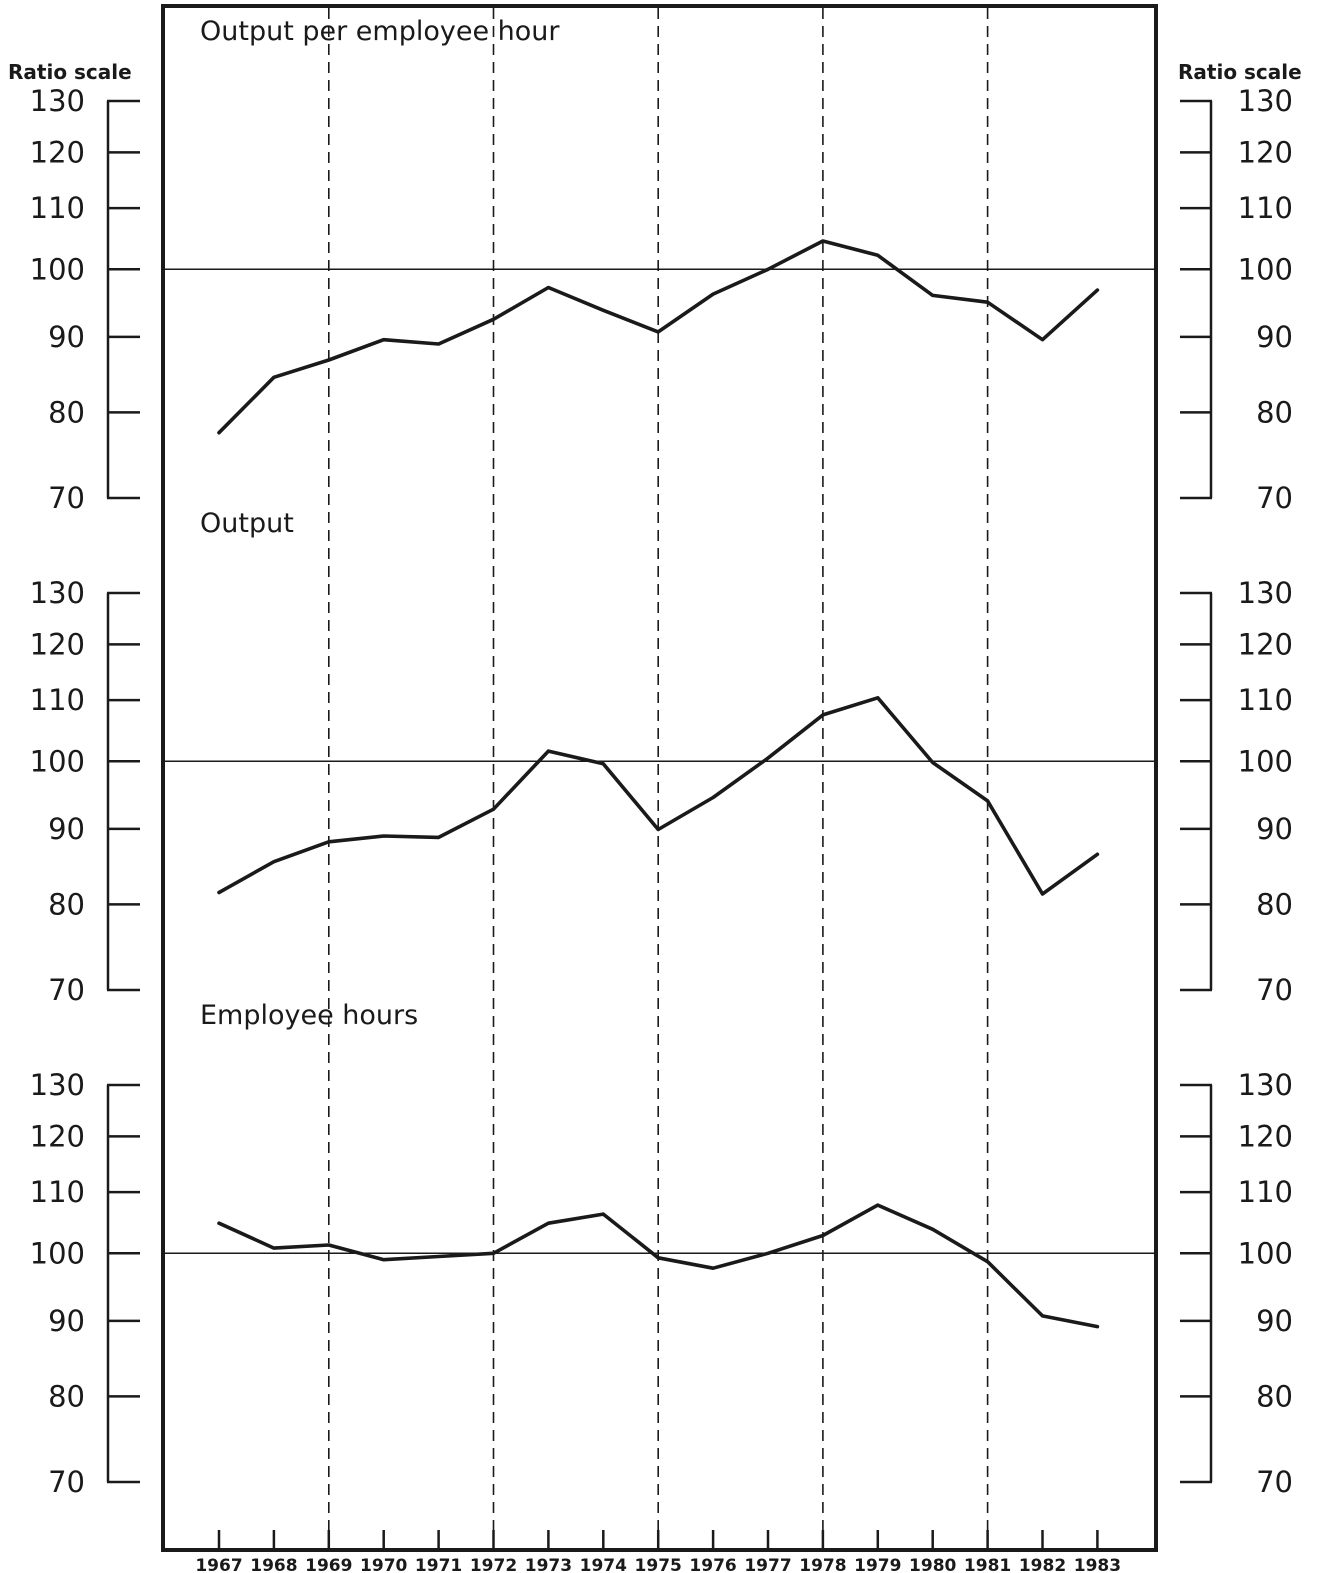  I want to click on x-tick-label: 1975, so click(658, 1564).